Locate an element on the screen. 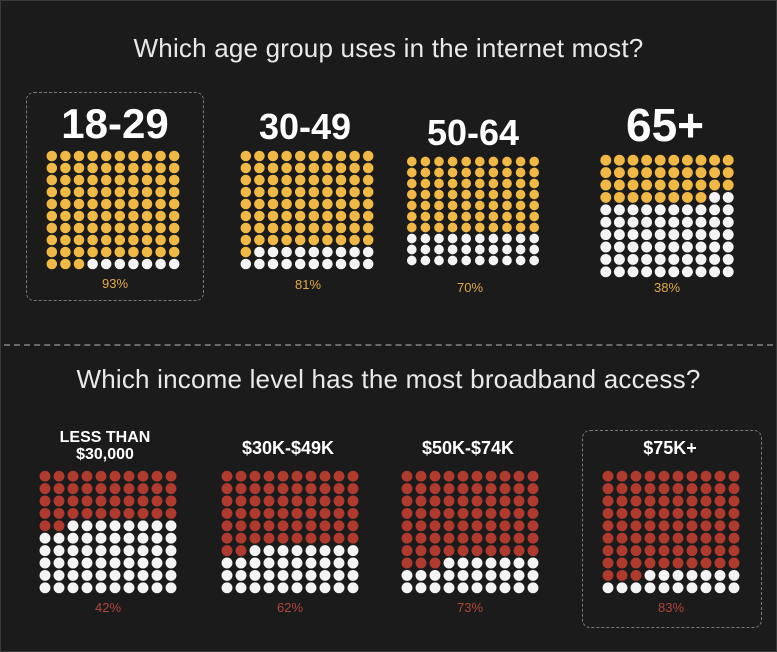 This screenshot has width=777, height=652. income-pct-75k-plus: 83% is located at coordinates (671, 607).